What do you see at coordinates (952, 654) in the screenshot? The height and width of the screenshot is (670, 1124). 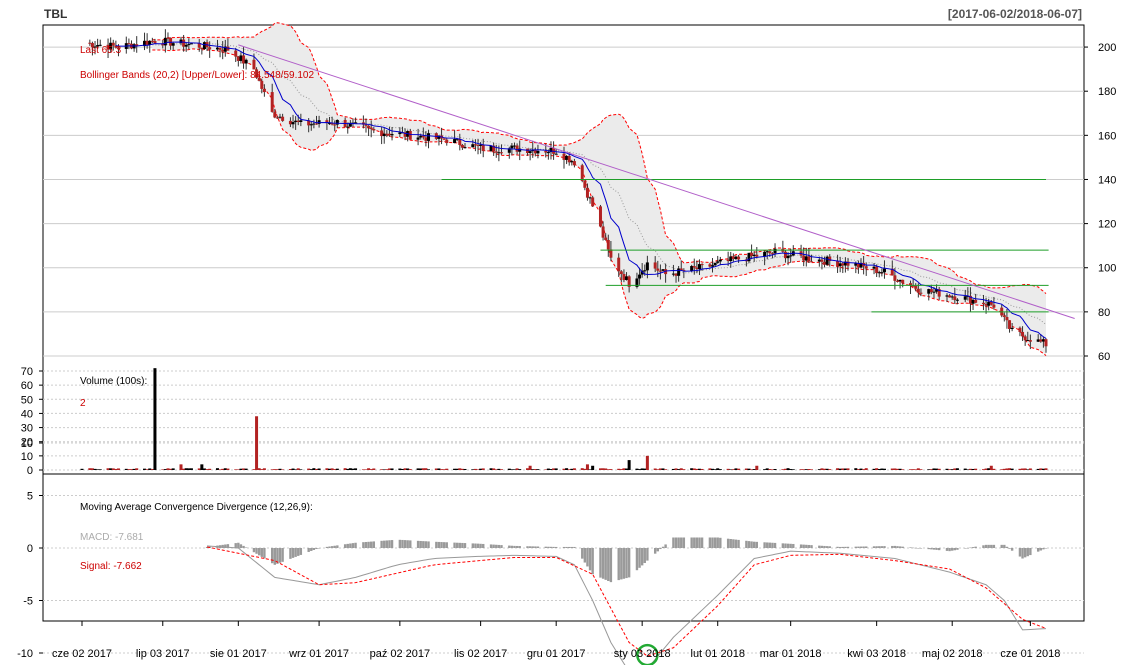 I see `x-tick-label: maj 02 2018` at bounding box center [952, 654].